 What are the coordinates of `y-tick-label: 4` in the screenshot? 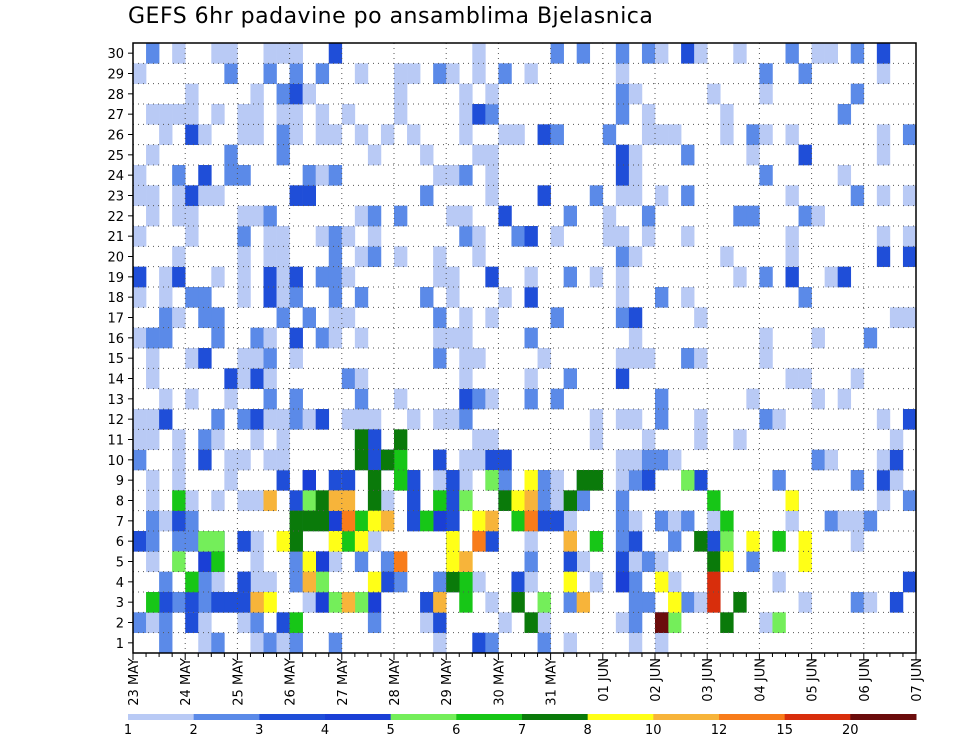 It's located at (120, 583).